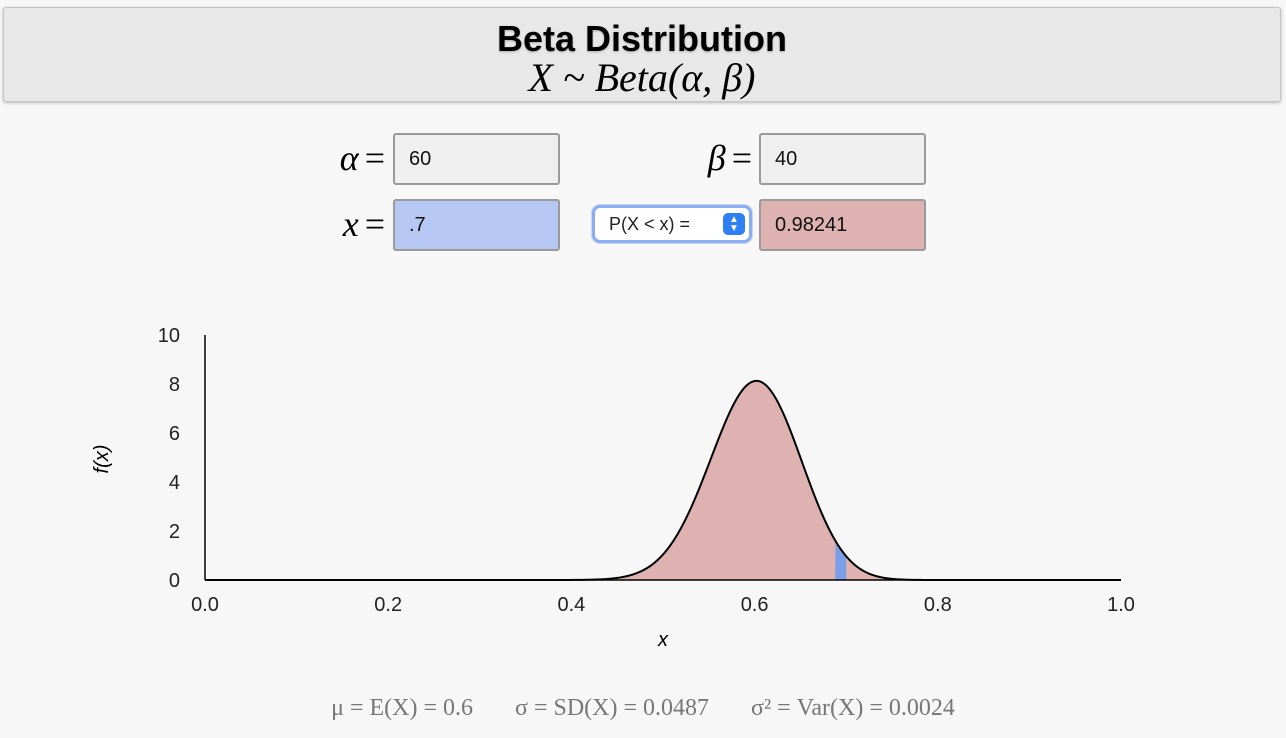 The width and height of the screenshot is (1286, 738). What do you see at coordinates (402, 708) in the screenshot?
I see `mean-stat: μ = E(X) = 0.6` at bounding box center [402, 708].